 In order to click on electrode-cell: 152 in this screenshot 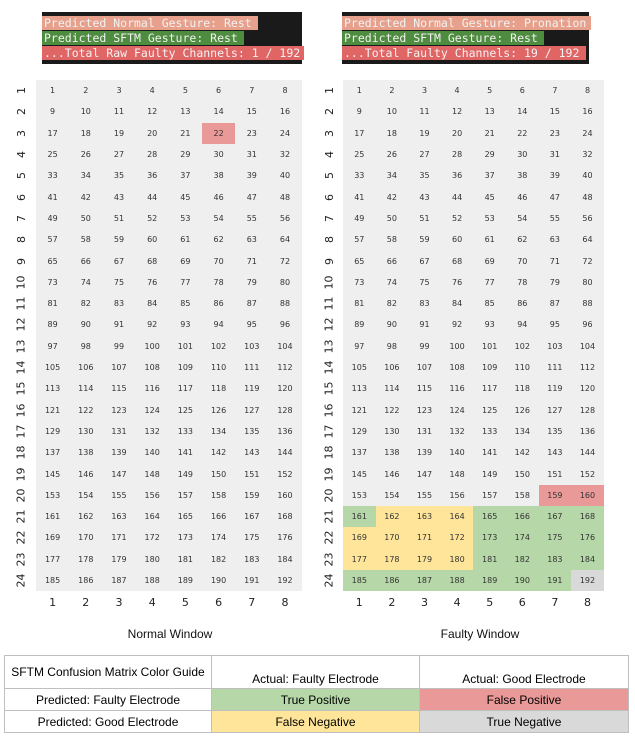, I will do `click(587, 474)`.